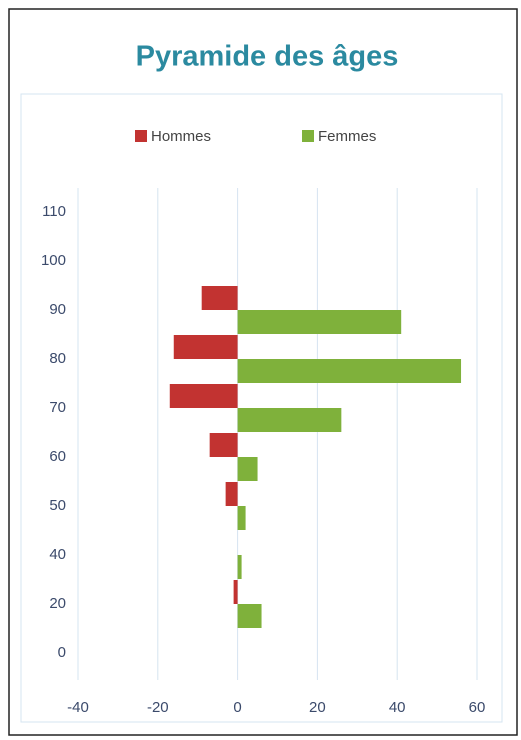 This screenshot has width=521, height=740. I want to click on y-tick-label: 110, so click(54, 211).